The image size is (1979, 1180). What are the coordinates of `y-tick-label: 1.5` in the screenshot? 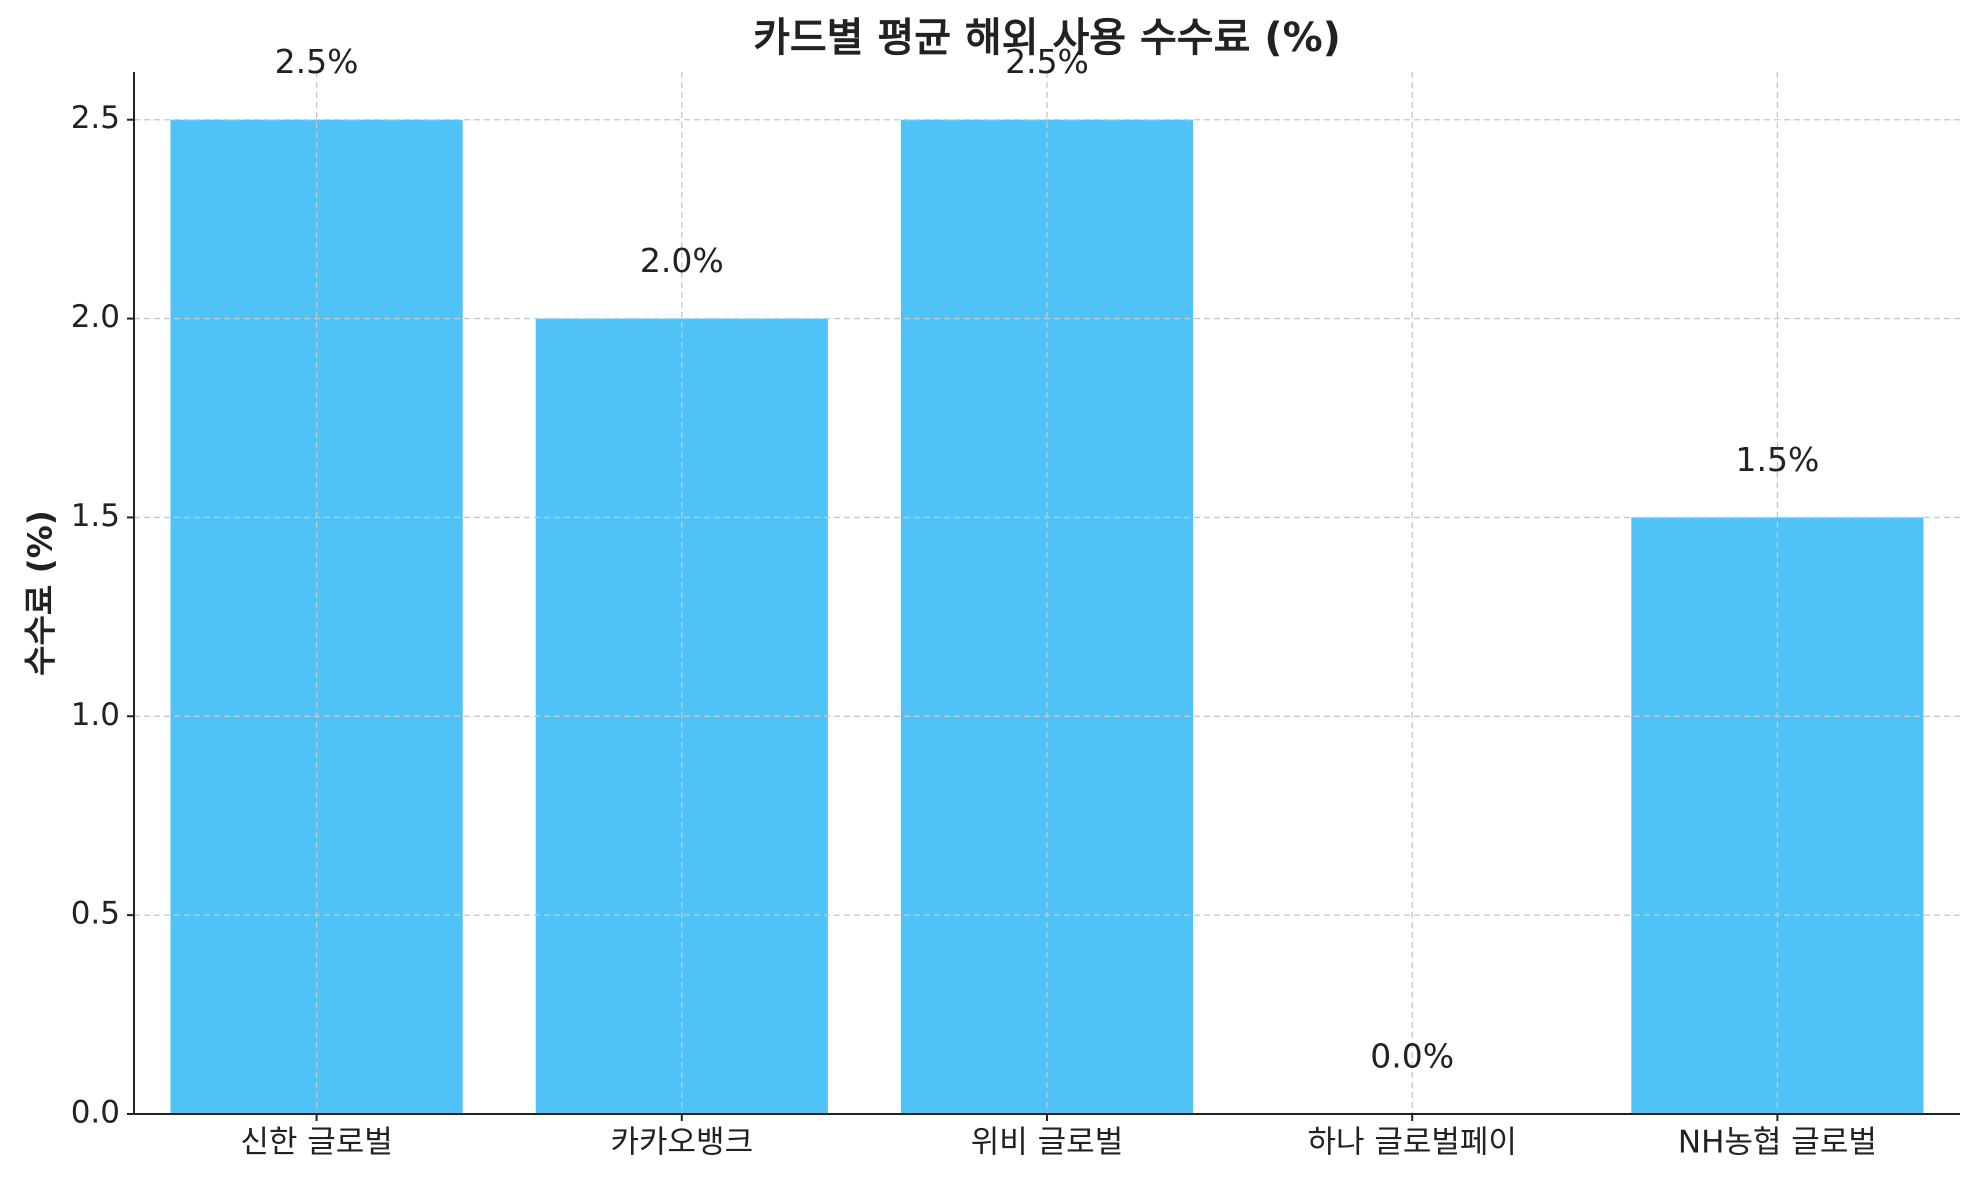 It's located at (95, 516).